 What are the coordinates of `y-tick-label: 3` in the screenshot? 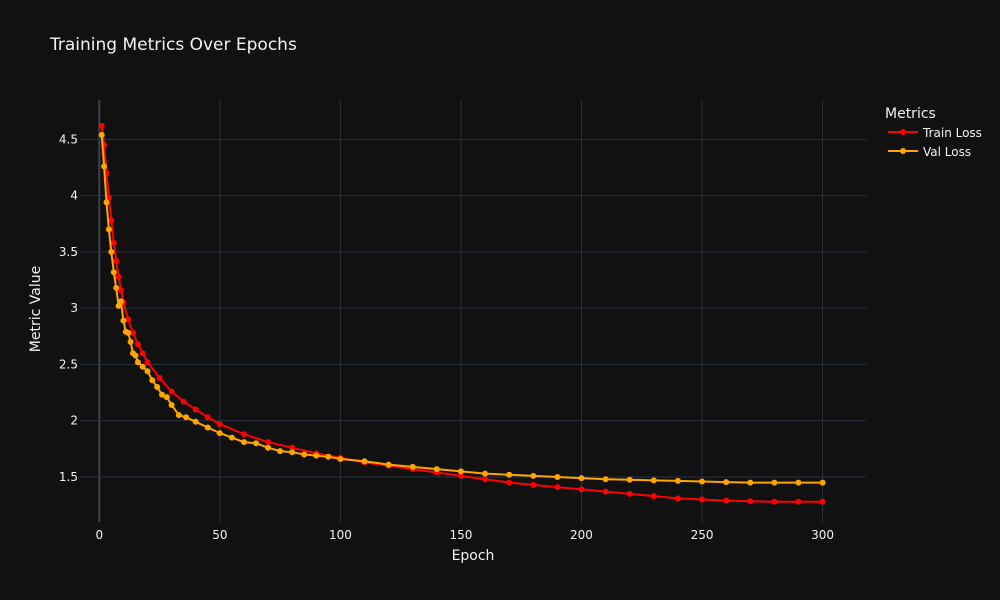 It's located at (74, 308).